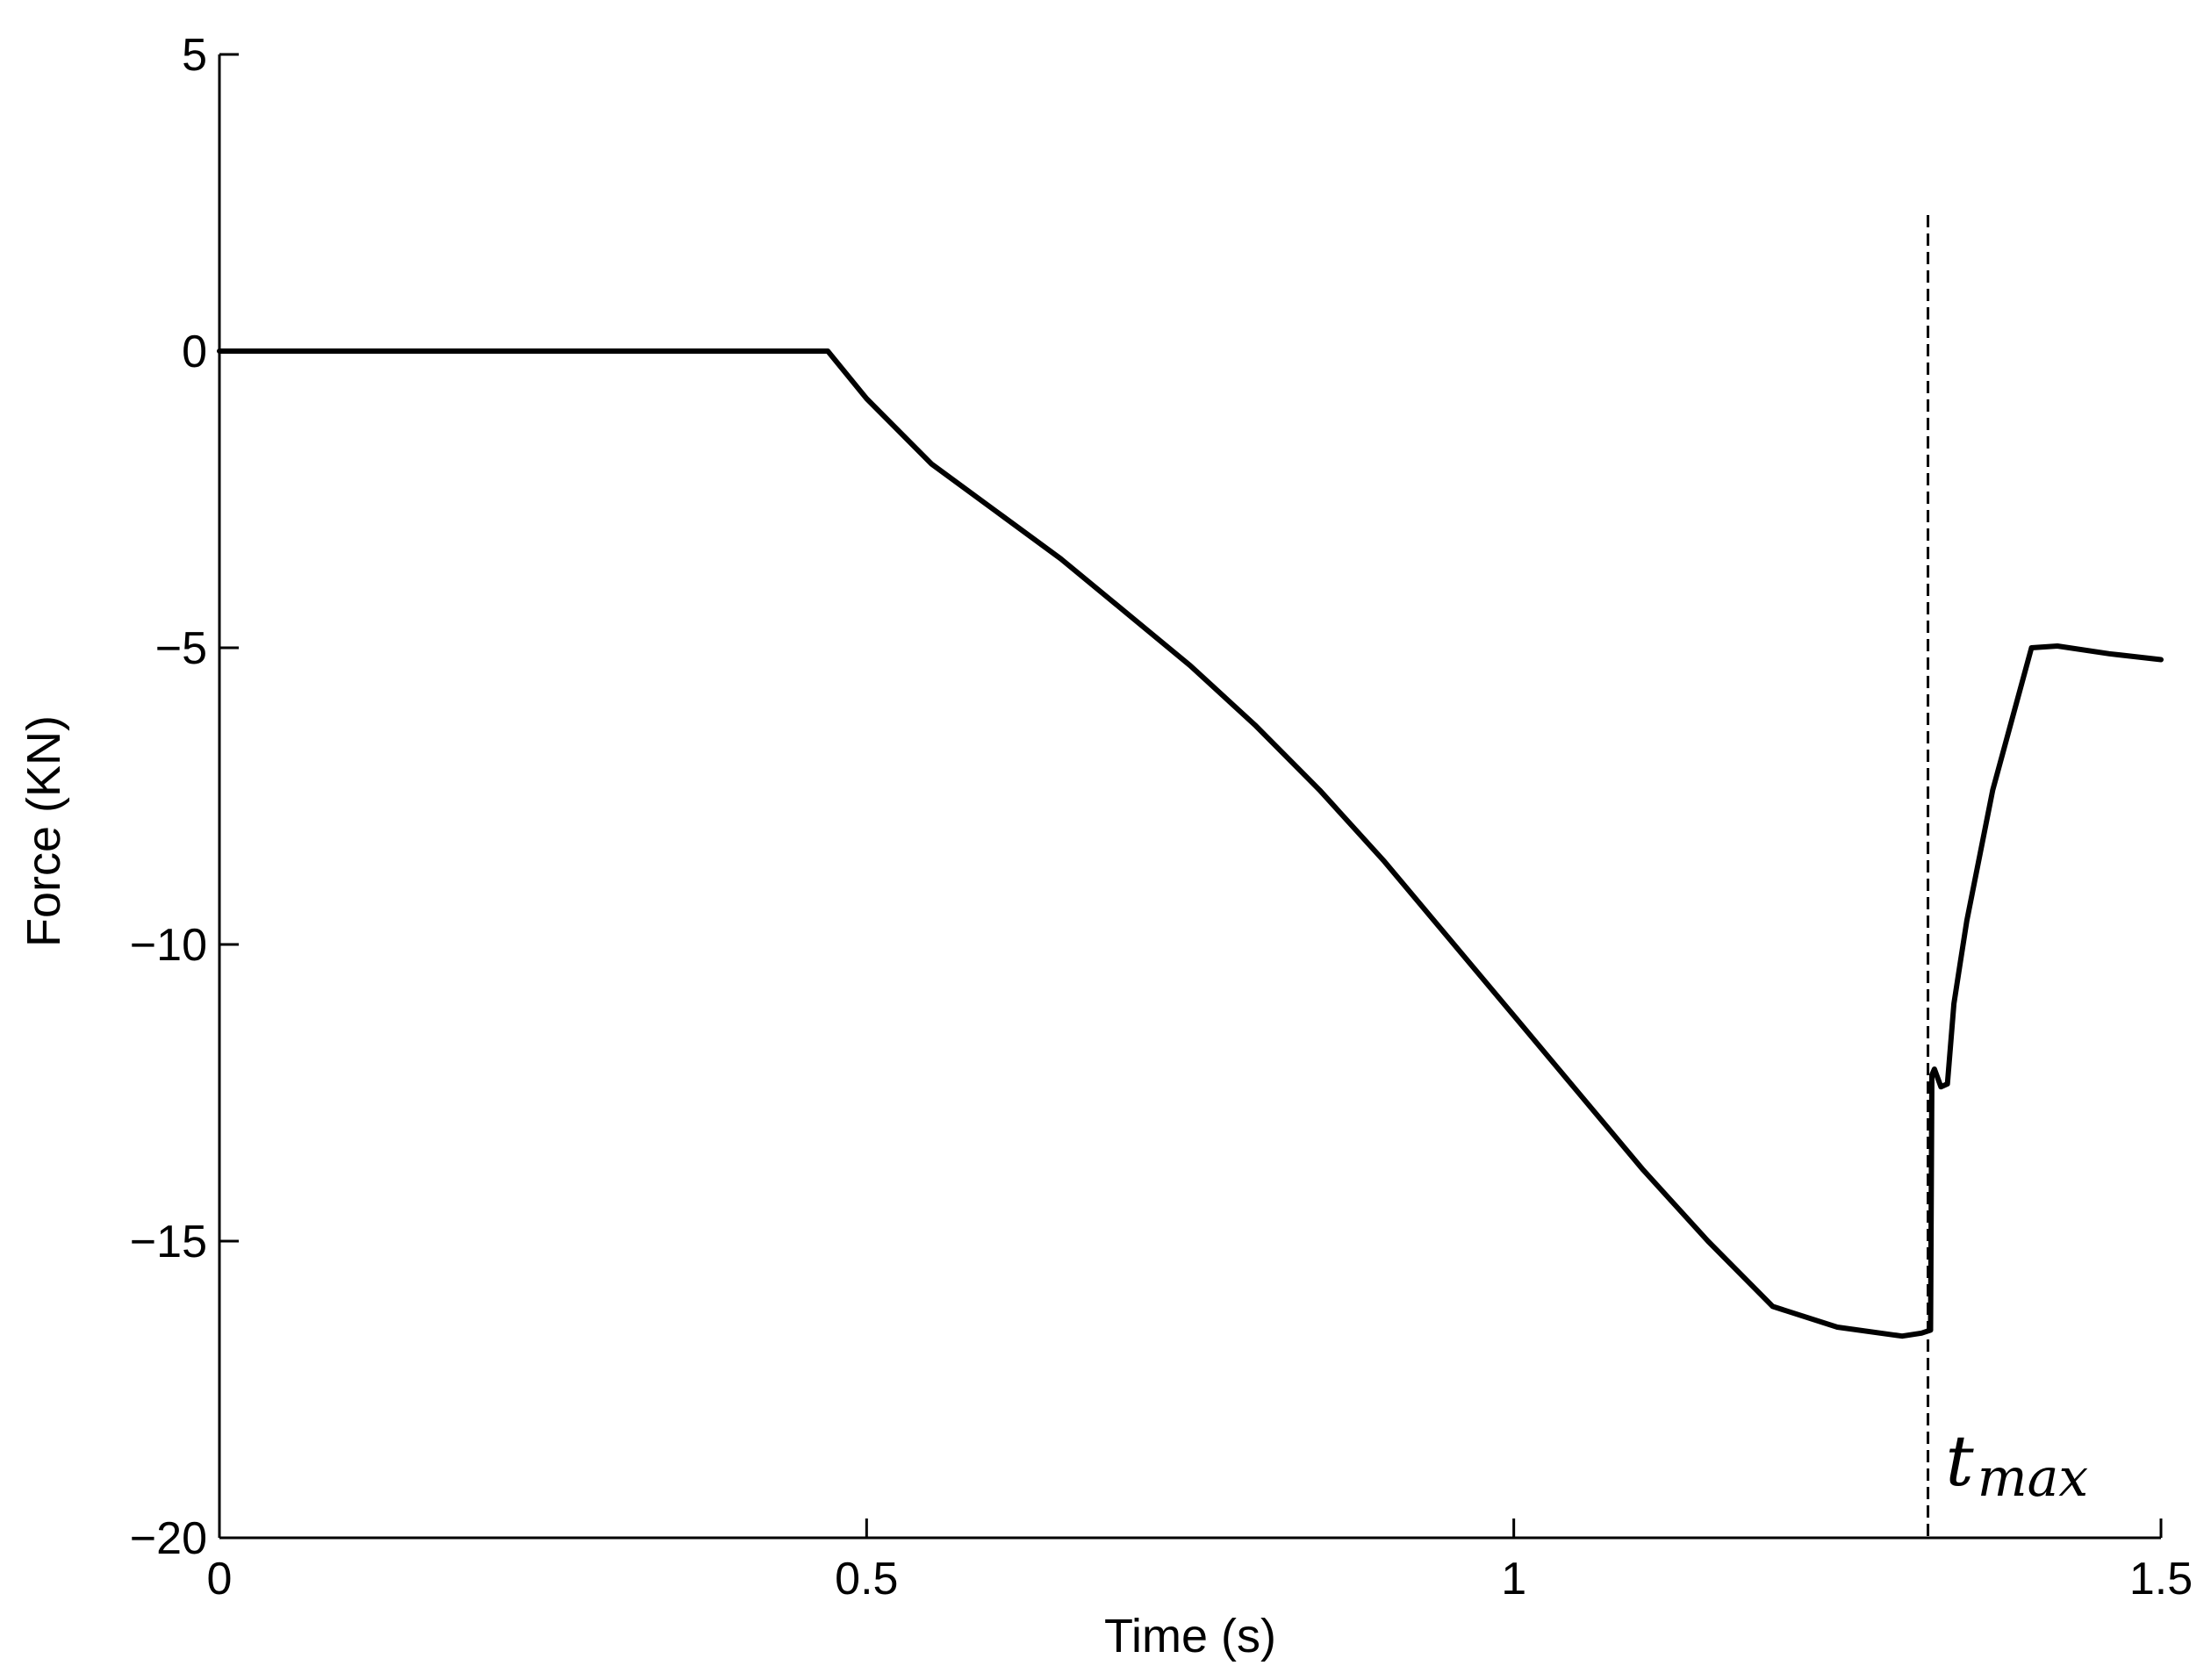 The height and width of the screenshot is (1680, 2211). What do you see at coordinates (1960, 1461) in the screenshot?
I see `tmax-annotation-main: t` at bounding box center [1960, 1461].